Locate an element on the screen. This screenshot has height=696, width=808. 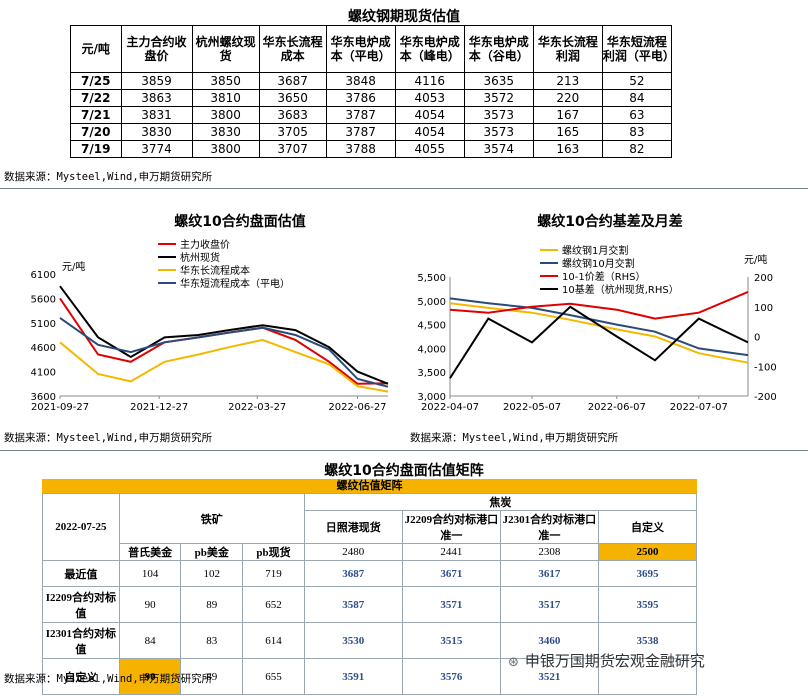
legend-label: 主力收盘价 is located at coordinates (205, 244).